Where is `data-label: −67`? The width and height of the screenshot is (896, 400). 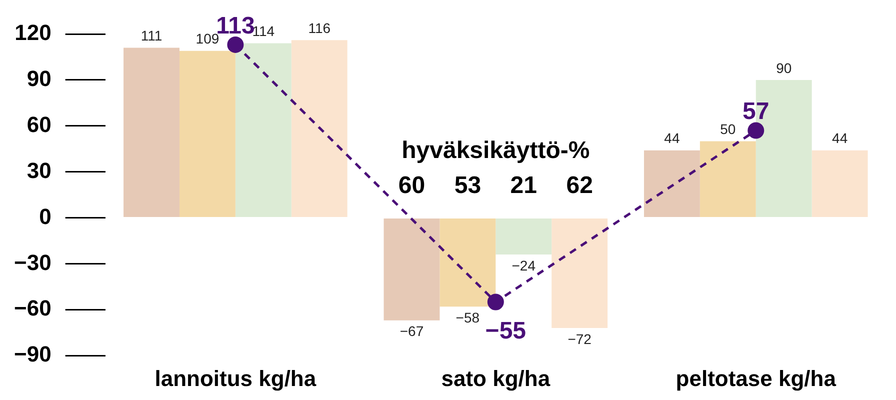 data-label: −67 is located at coordinates (412, 331).